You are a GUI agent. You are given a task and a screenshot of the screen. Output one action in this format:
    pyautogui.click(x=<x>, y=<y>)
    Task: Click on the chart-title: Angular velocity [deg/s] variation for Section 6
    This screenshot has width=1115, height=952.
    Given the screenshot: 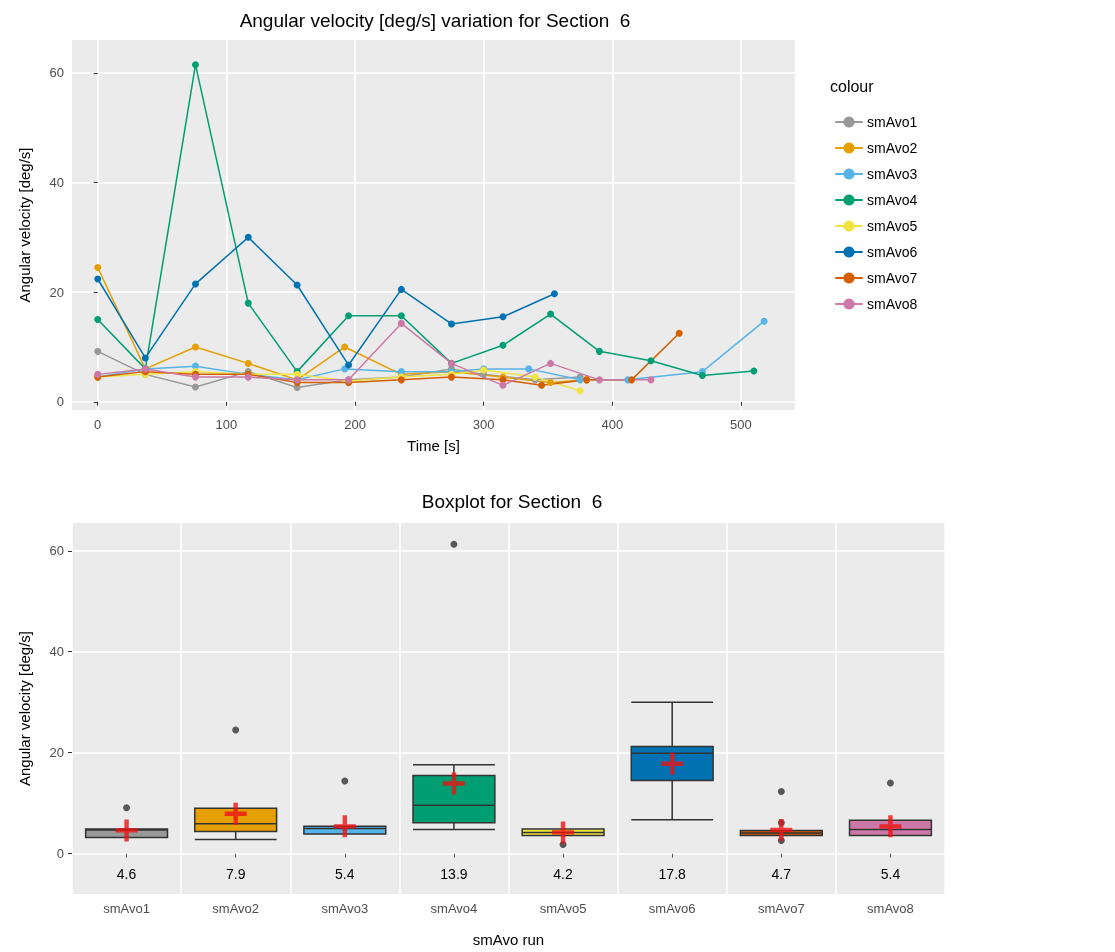 What is the action you would take?
    pyautogui.click(x=435, y=20)
    